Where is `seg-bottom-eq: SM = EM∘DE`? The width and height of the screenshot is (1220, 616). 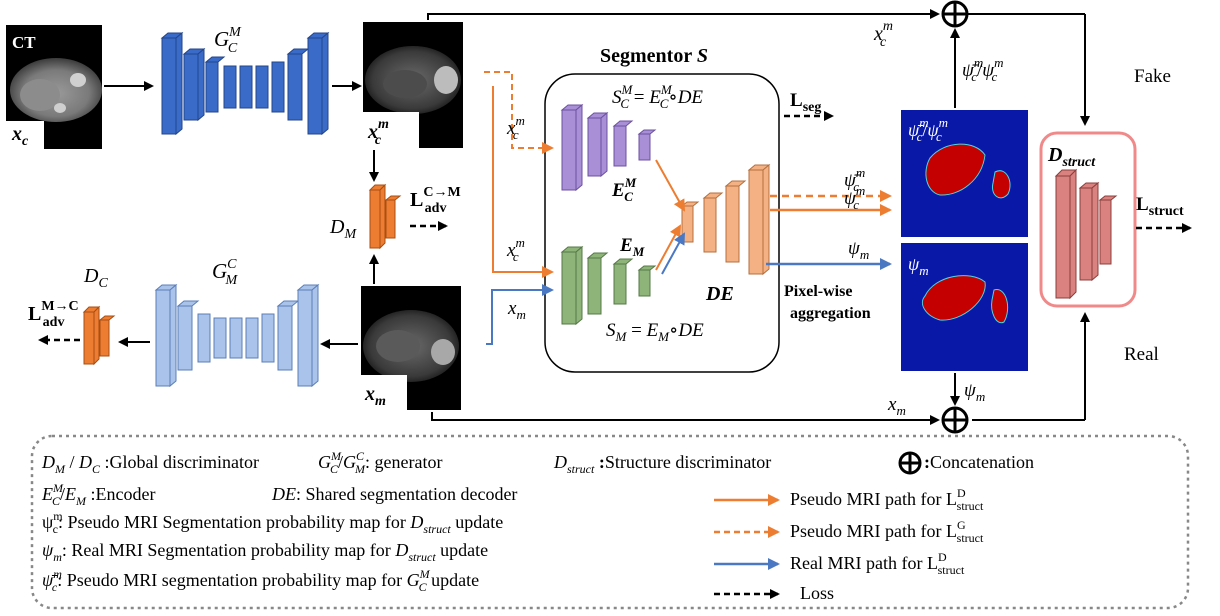
seg-bottom-eq: SM = EM∘DE is located at coordinates (655, 332).